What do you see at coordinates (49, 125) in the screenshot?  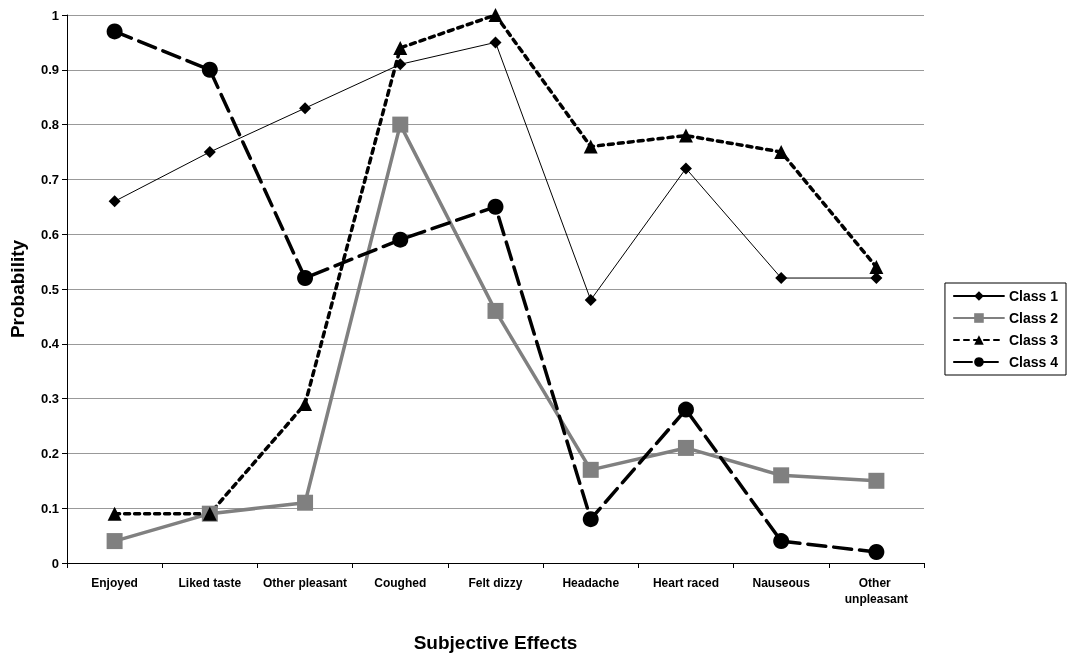 I see `y-tick-label: 0.8` at bounding box center [49, 125].